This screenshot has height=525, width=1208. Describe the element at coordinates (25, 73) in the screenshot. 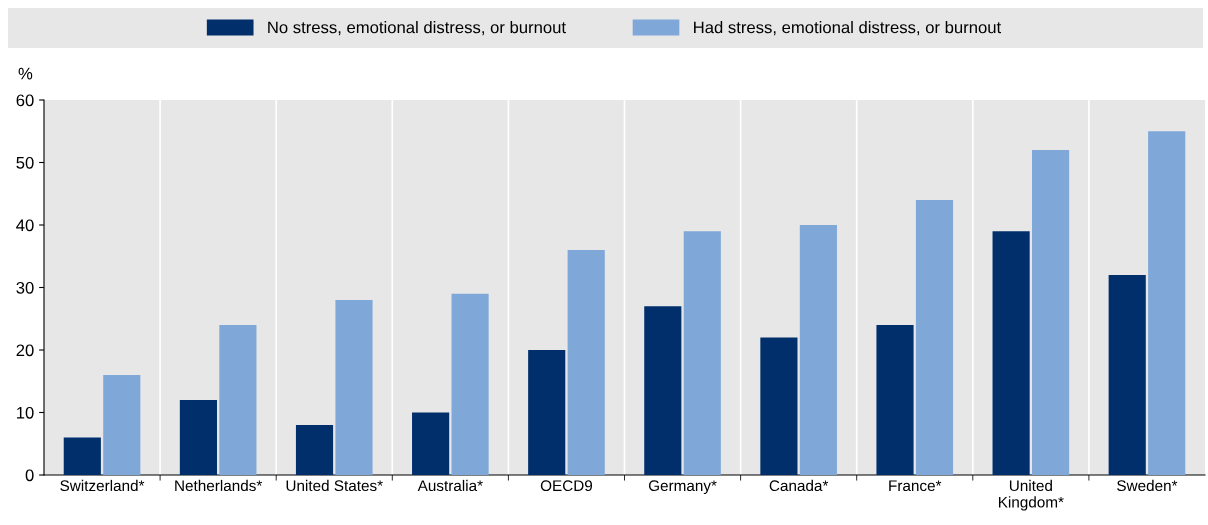

I see `y-axis-title: %` at that location.